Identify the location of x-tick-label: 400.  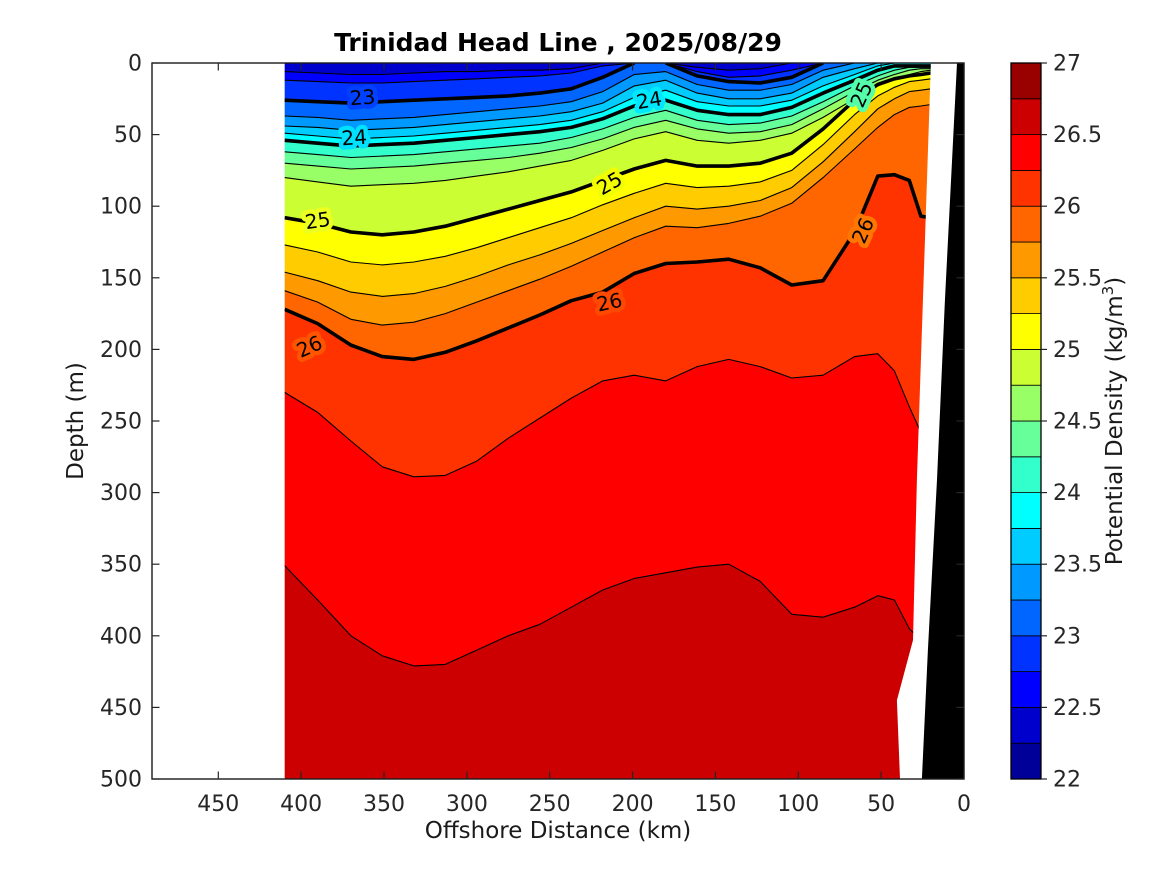
(301, 804).